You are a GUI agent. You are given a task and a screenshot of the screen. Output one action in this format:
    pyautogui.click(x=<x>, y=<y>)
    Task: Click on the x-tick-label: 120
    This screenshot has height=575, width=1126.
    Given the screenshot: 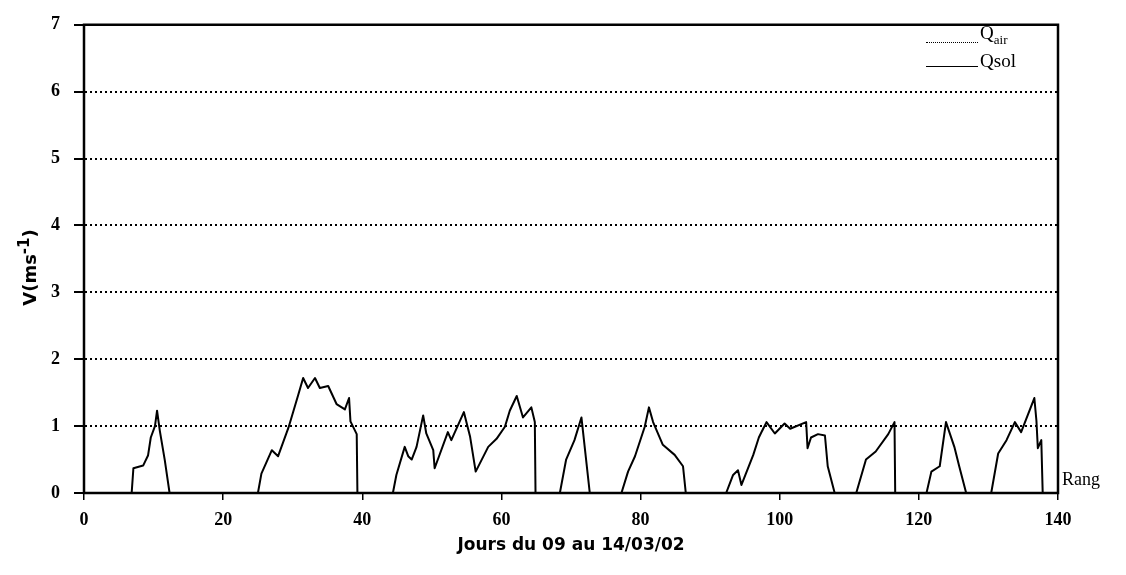 What is the action you would take?
    pyautogui.click(x=919, y=519)
    